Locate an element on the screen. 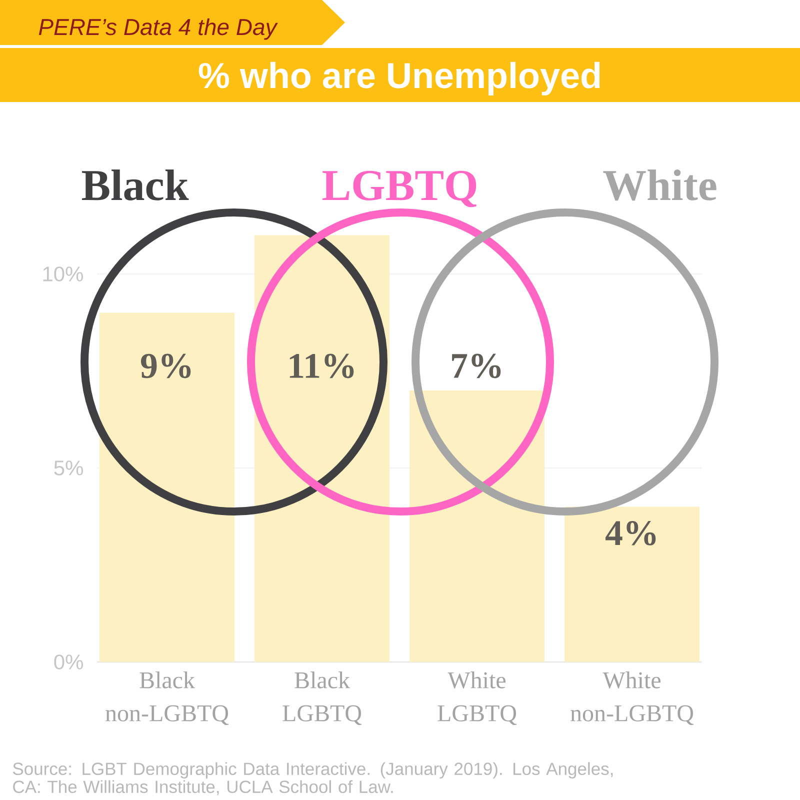 This screenshot has height=800, width=800. y-tick-label: 0% is located at coordinates (68, 662).